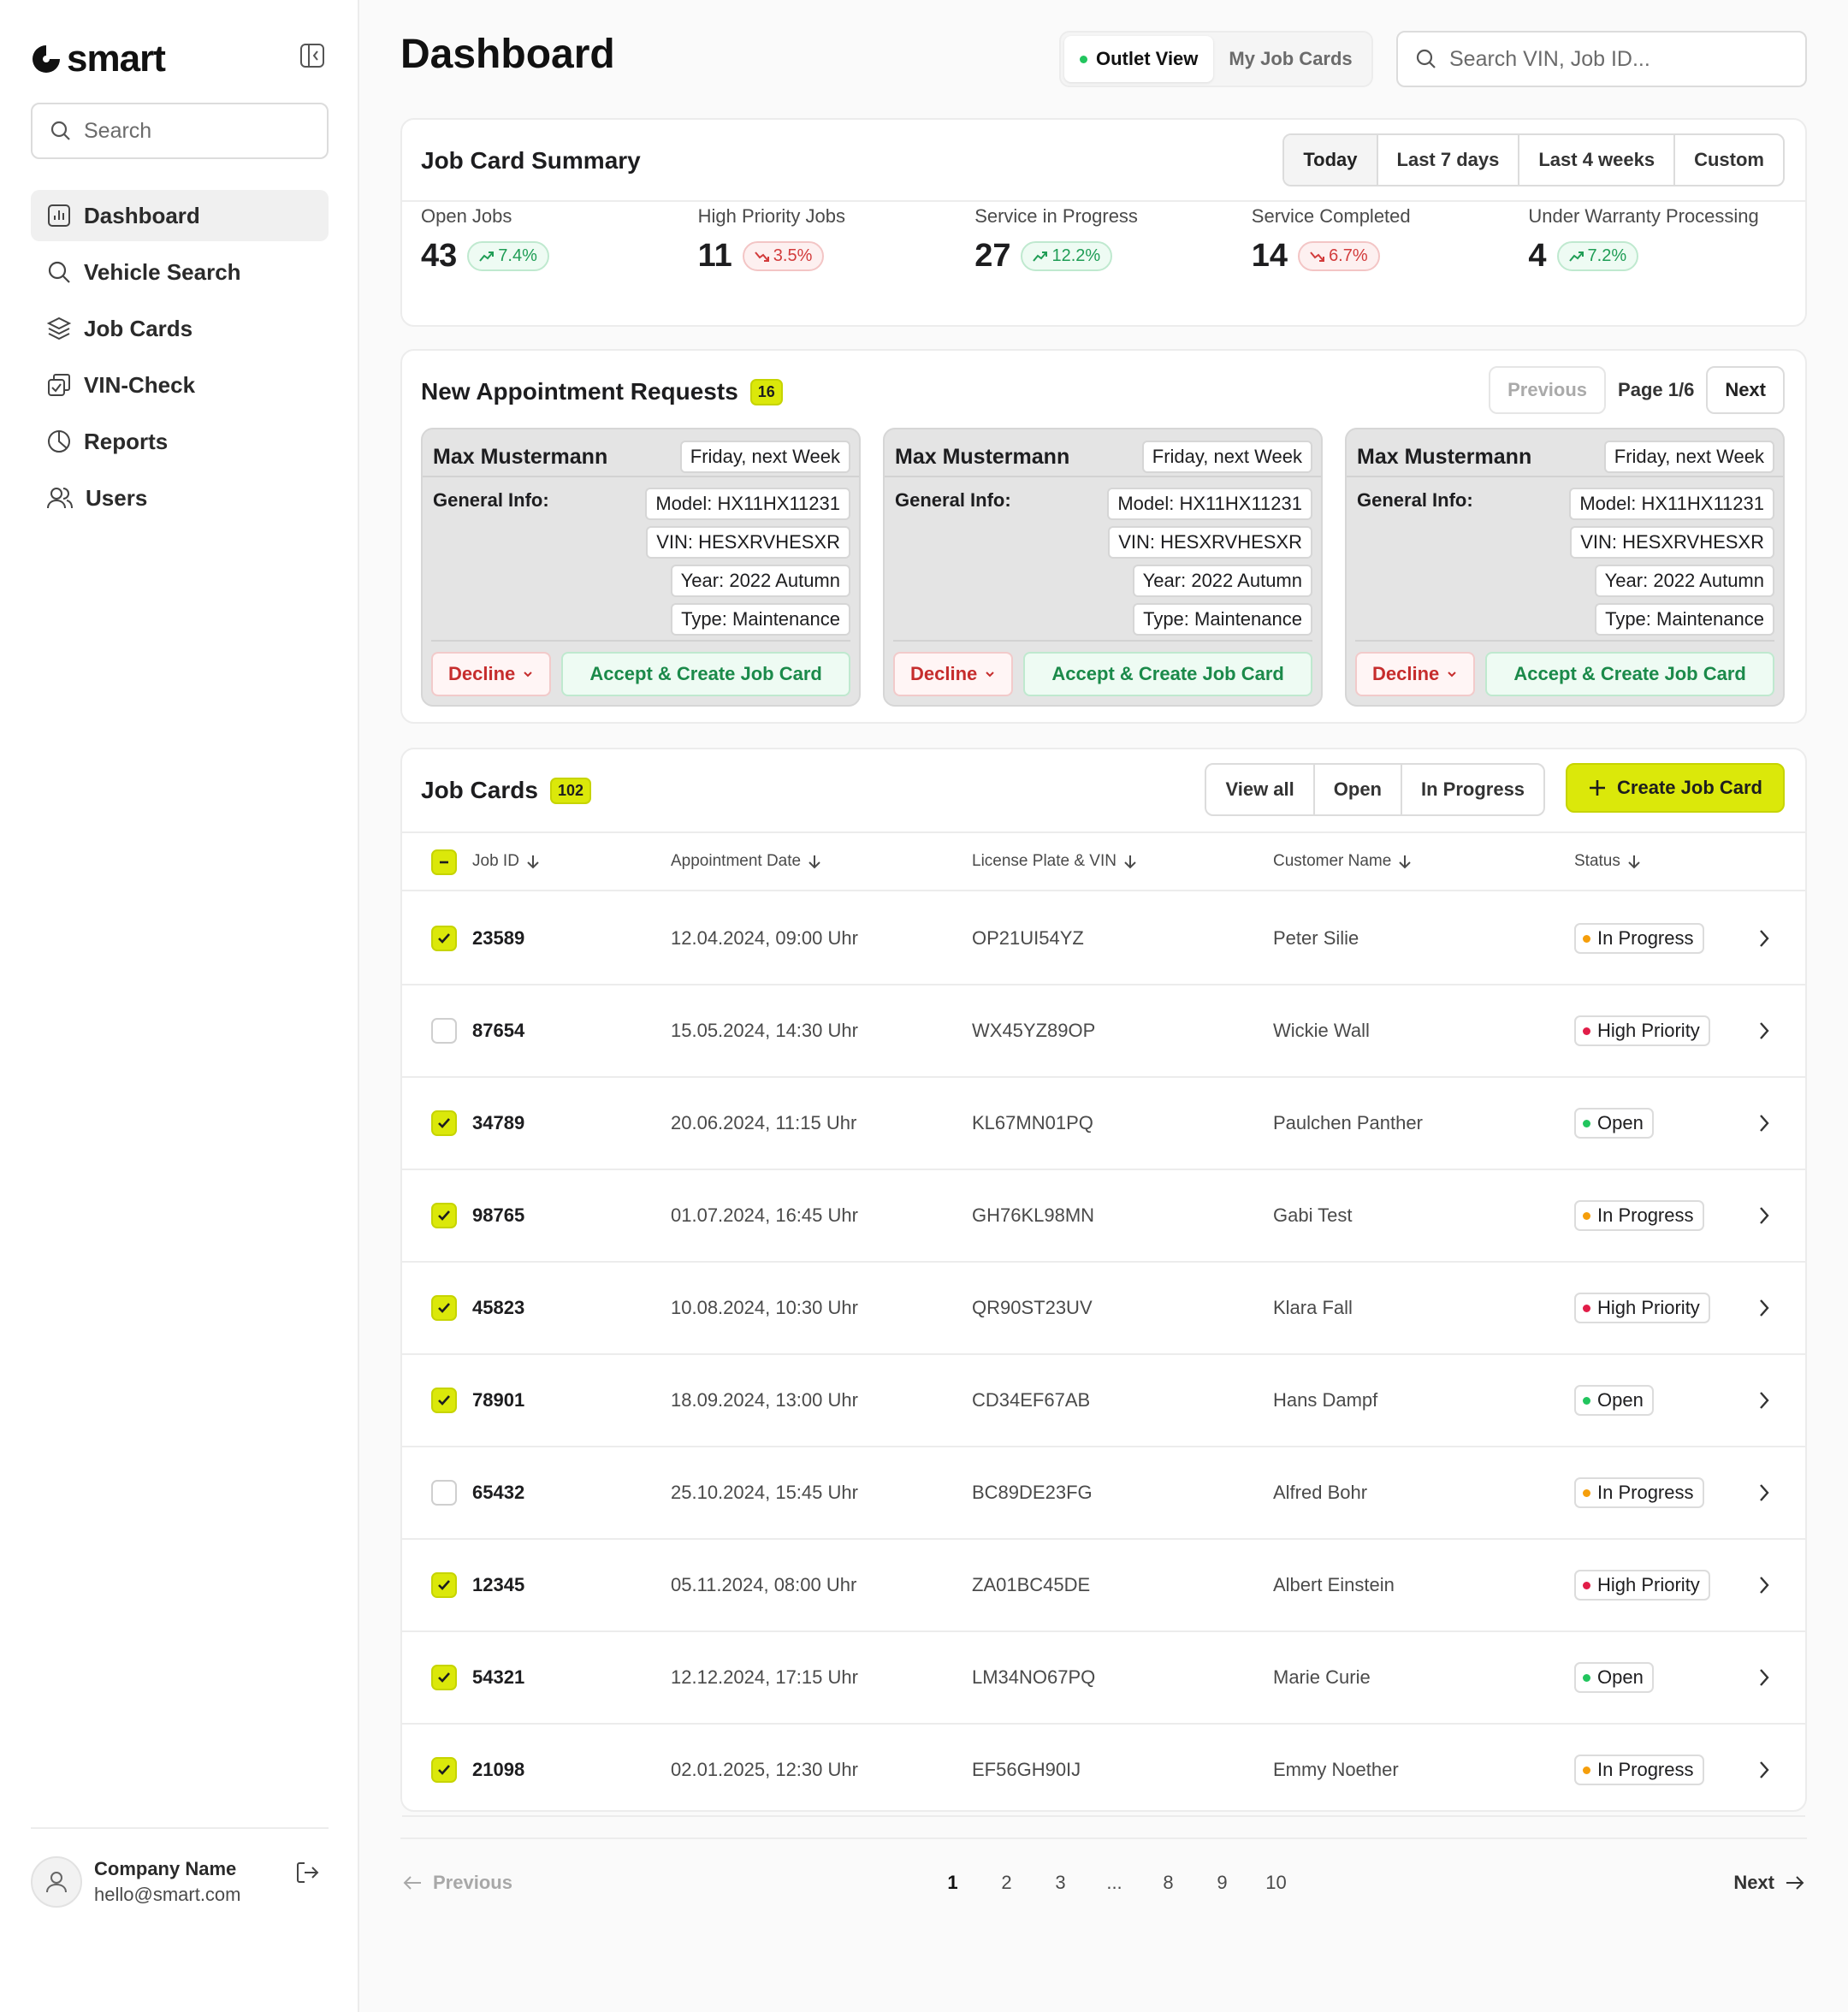 This screenshot has height=2012, width=1848. What do you see at coordinates (1548, 390) in the screenshot?
I see `appointments-previous-button: Previous` at bounding box center [1548, 390].